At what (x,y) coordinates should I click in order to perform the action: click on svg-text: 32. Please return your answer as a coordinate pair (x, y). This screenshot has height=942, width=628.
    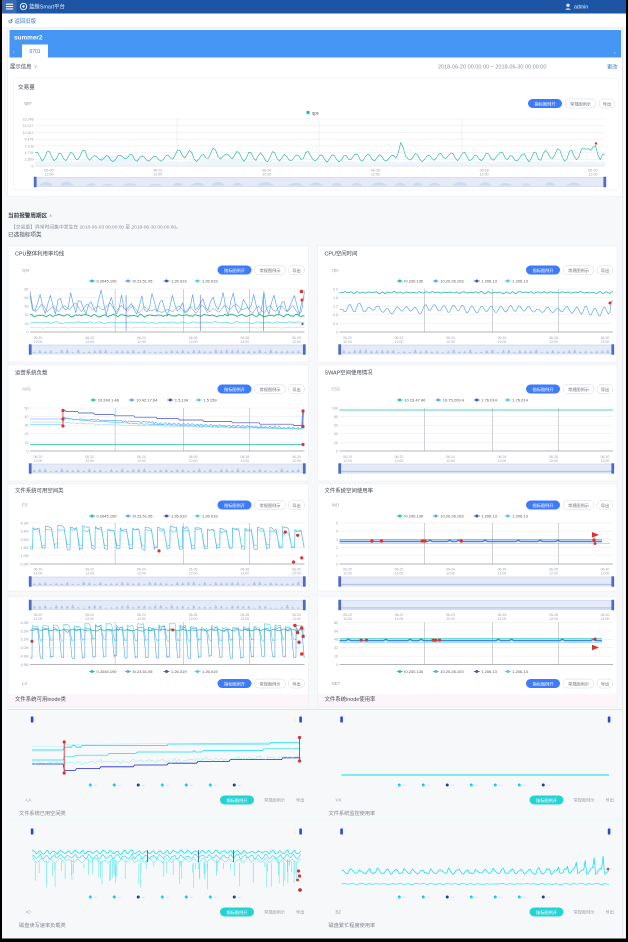
    Looking at the image, I should click on (27, 315).